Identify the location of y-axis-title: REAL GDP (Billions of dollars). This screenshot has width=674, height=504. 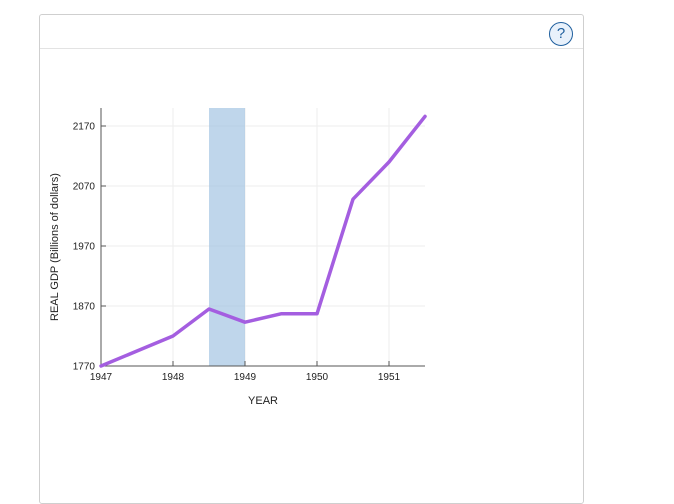
(55, 247).